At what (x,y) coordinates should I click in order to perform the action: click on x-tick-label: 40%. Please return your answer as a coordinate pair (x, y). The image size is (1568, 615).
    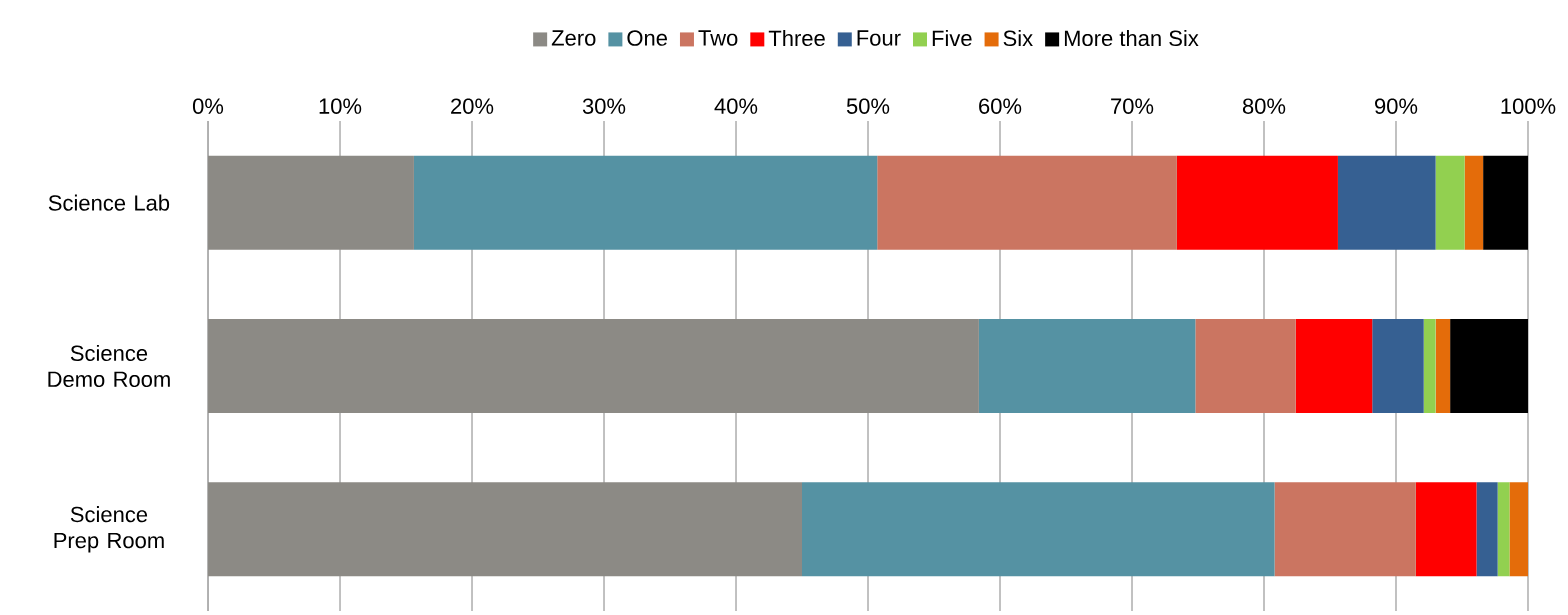
    Looking at the image, I should click on (736, 106).